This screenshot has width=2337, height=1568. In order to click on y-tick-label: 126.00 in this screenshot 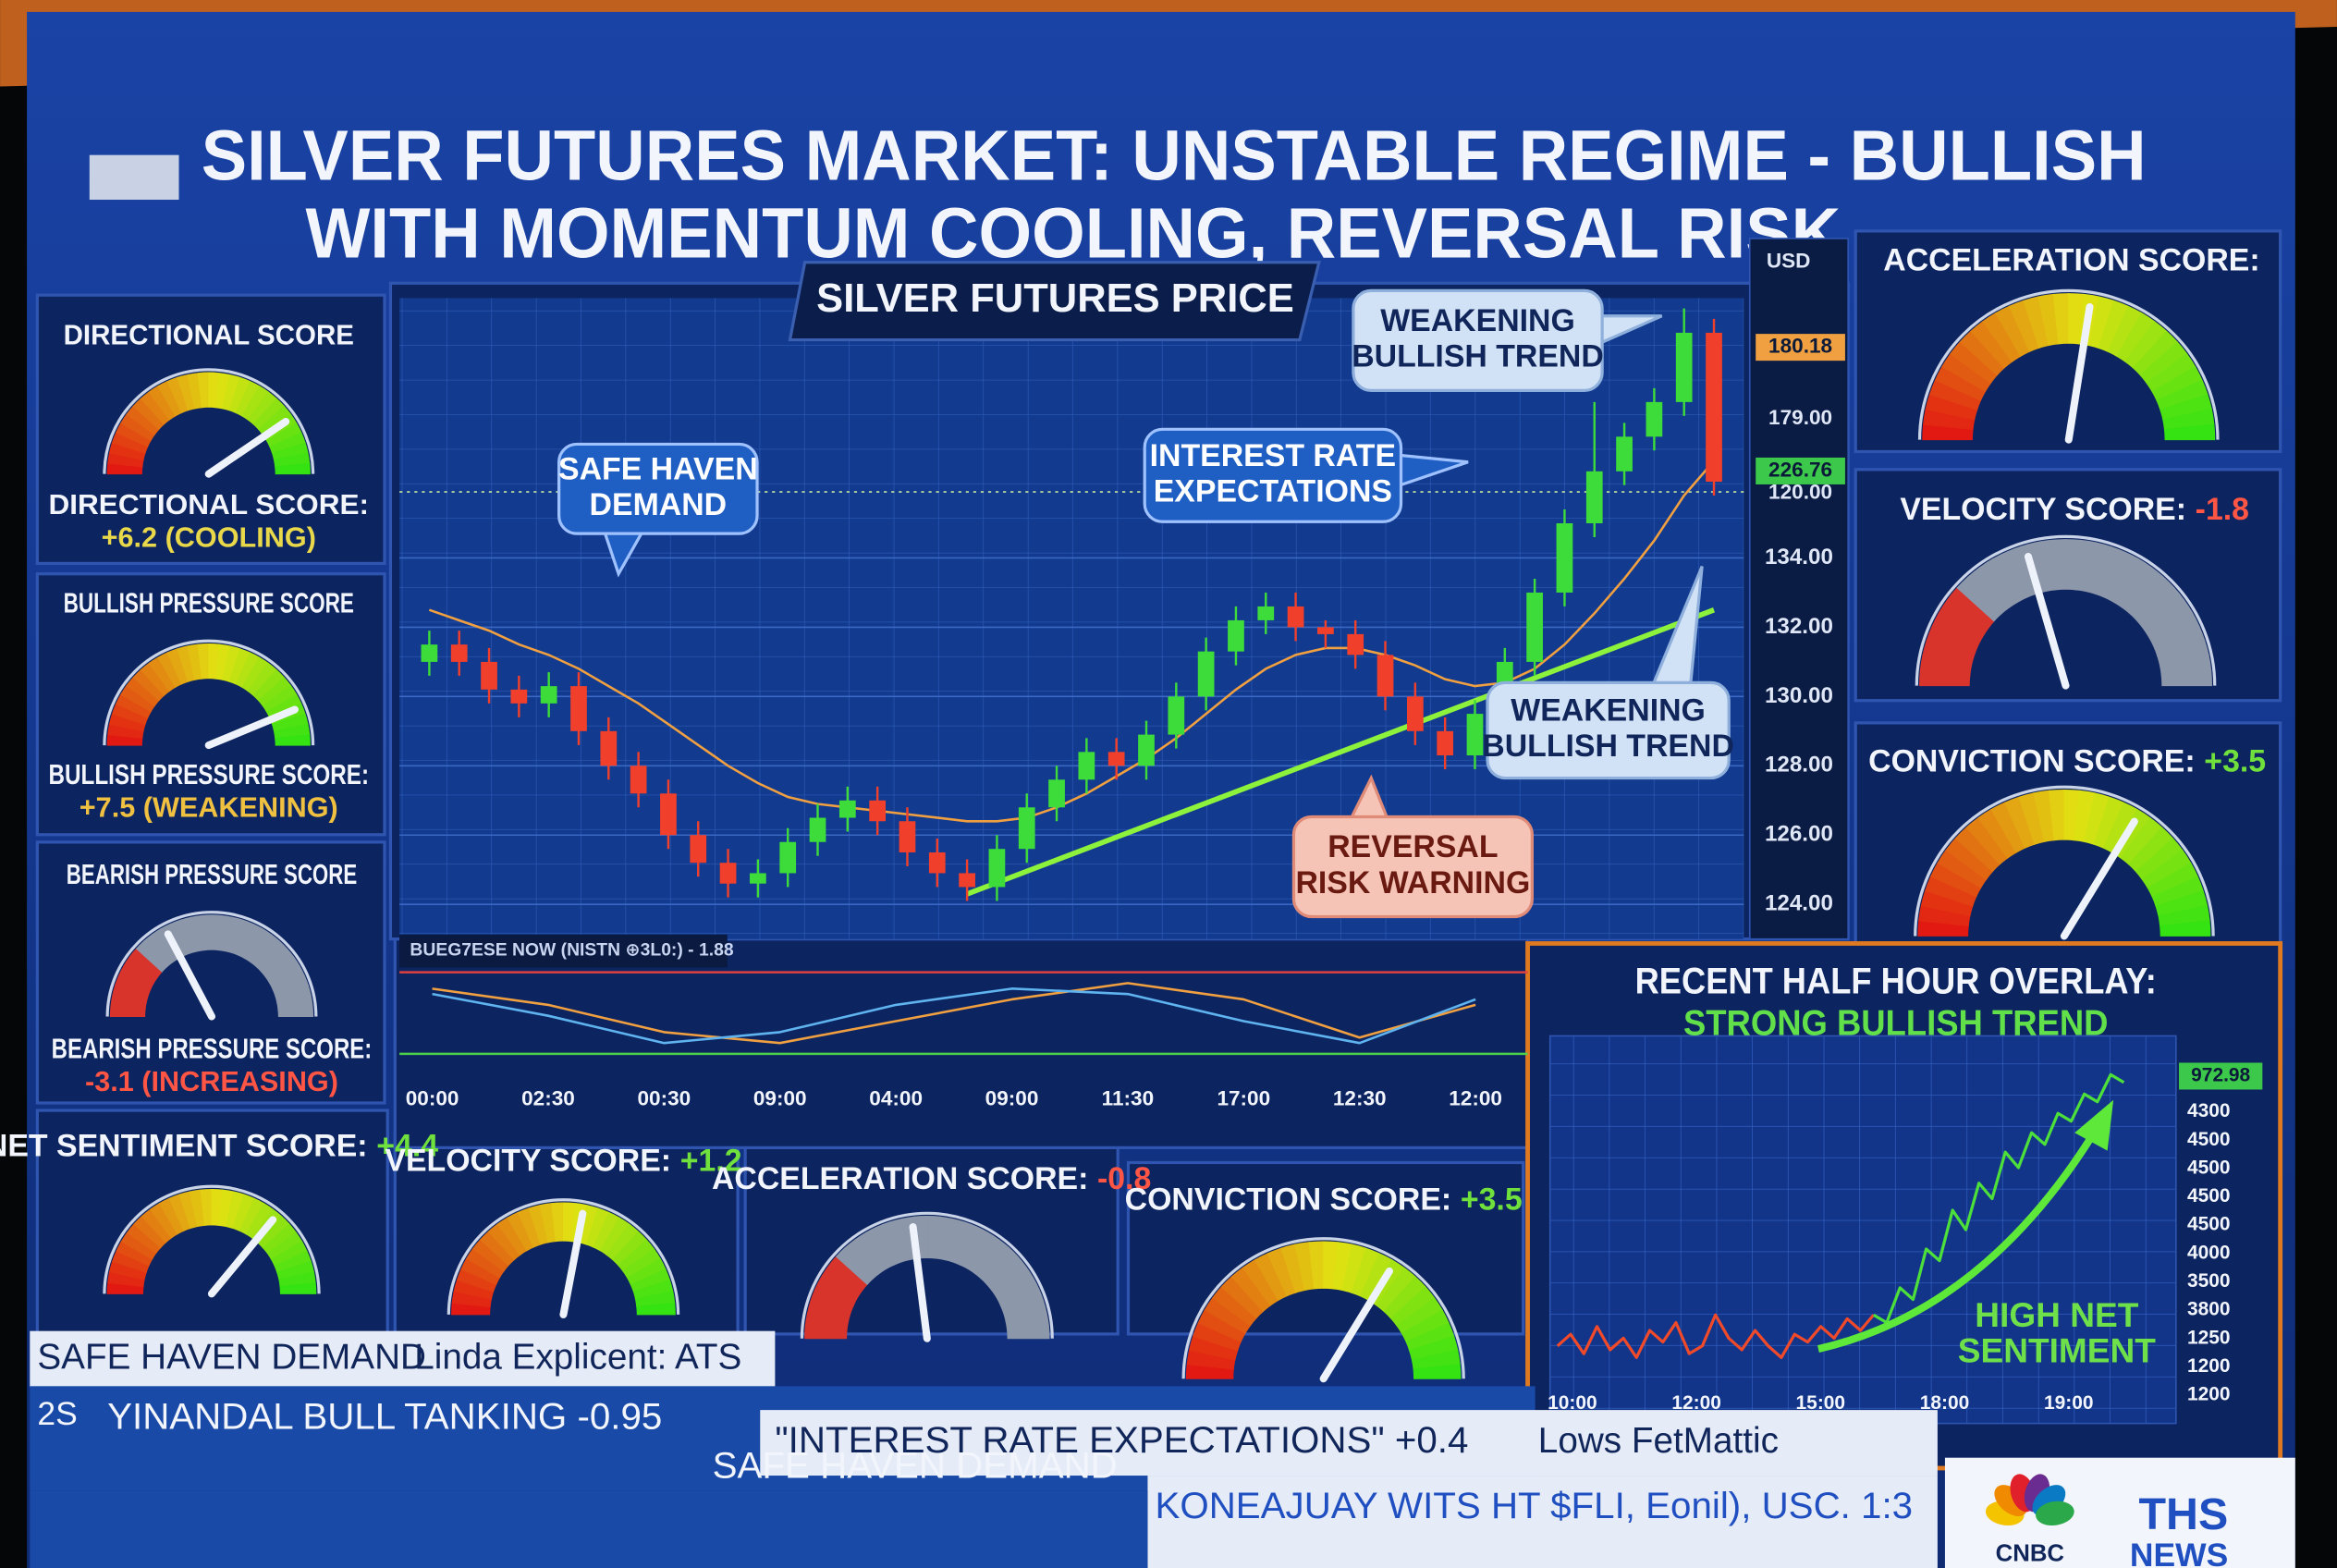, I will do `click(1799, 835)`.